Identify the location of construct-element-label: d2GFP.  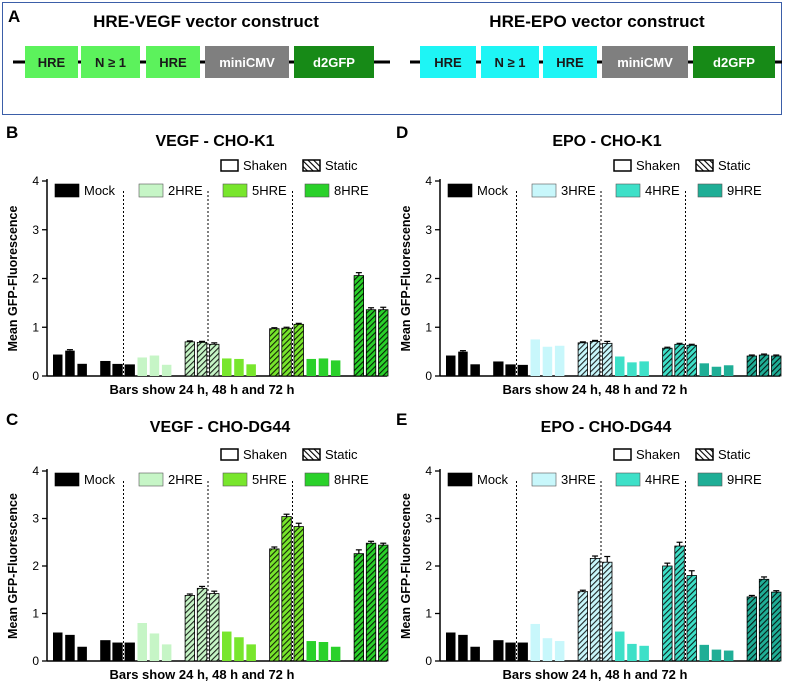
(334, 62).